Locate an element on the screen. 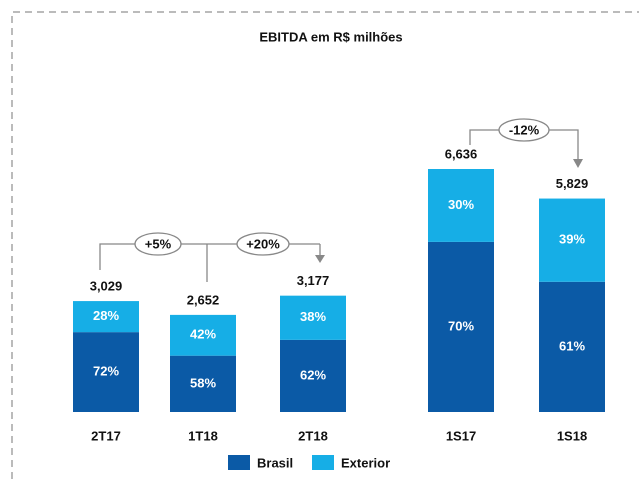 The height and width of the screenshot is (479, 639). annotation: +20% is located at coordinates (263, 243).